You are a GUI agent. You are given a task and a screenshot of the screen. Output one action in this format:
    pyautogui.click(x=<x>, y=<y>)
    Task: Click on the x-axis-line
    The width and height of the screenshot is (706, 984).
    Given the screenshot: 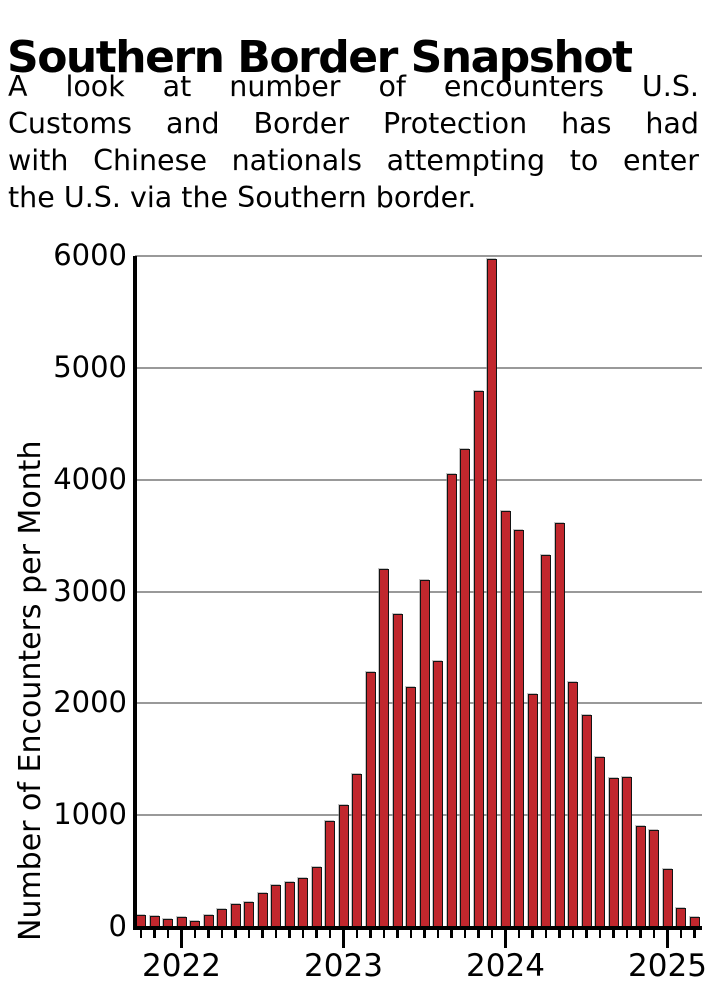 What is the action you would take?
    pyautogui.click(x=417, y=928)
    